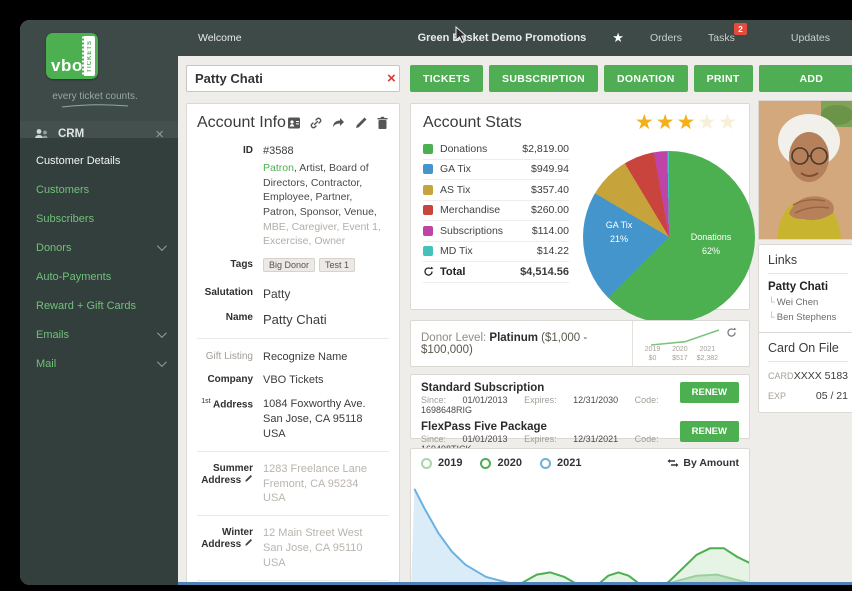 This screenshot has height=591, width=852. I want to click on gift-listing-label: Gift Listing, so click(229, 356).